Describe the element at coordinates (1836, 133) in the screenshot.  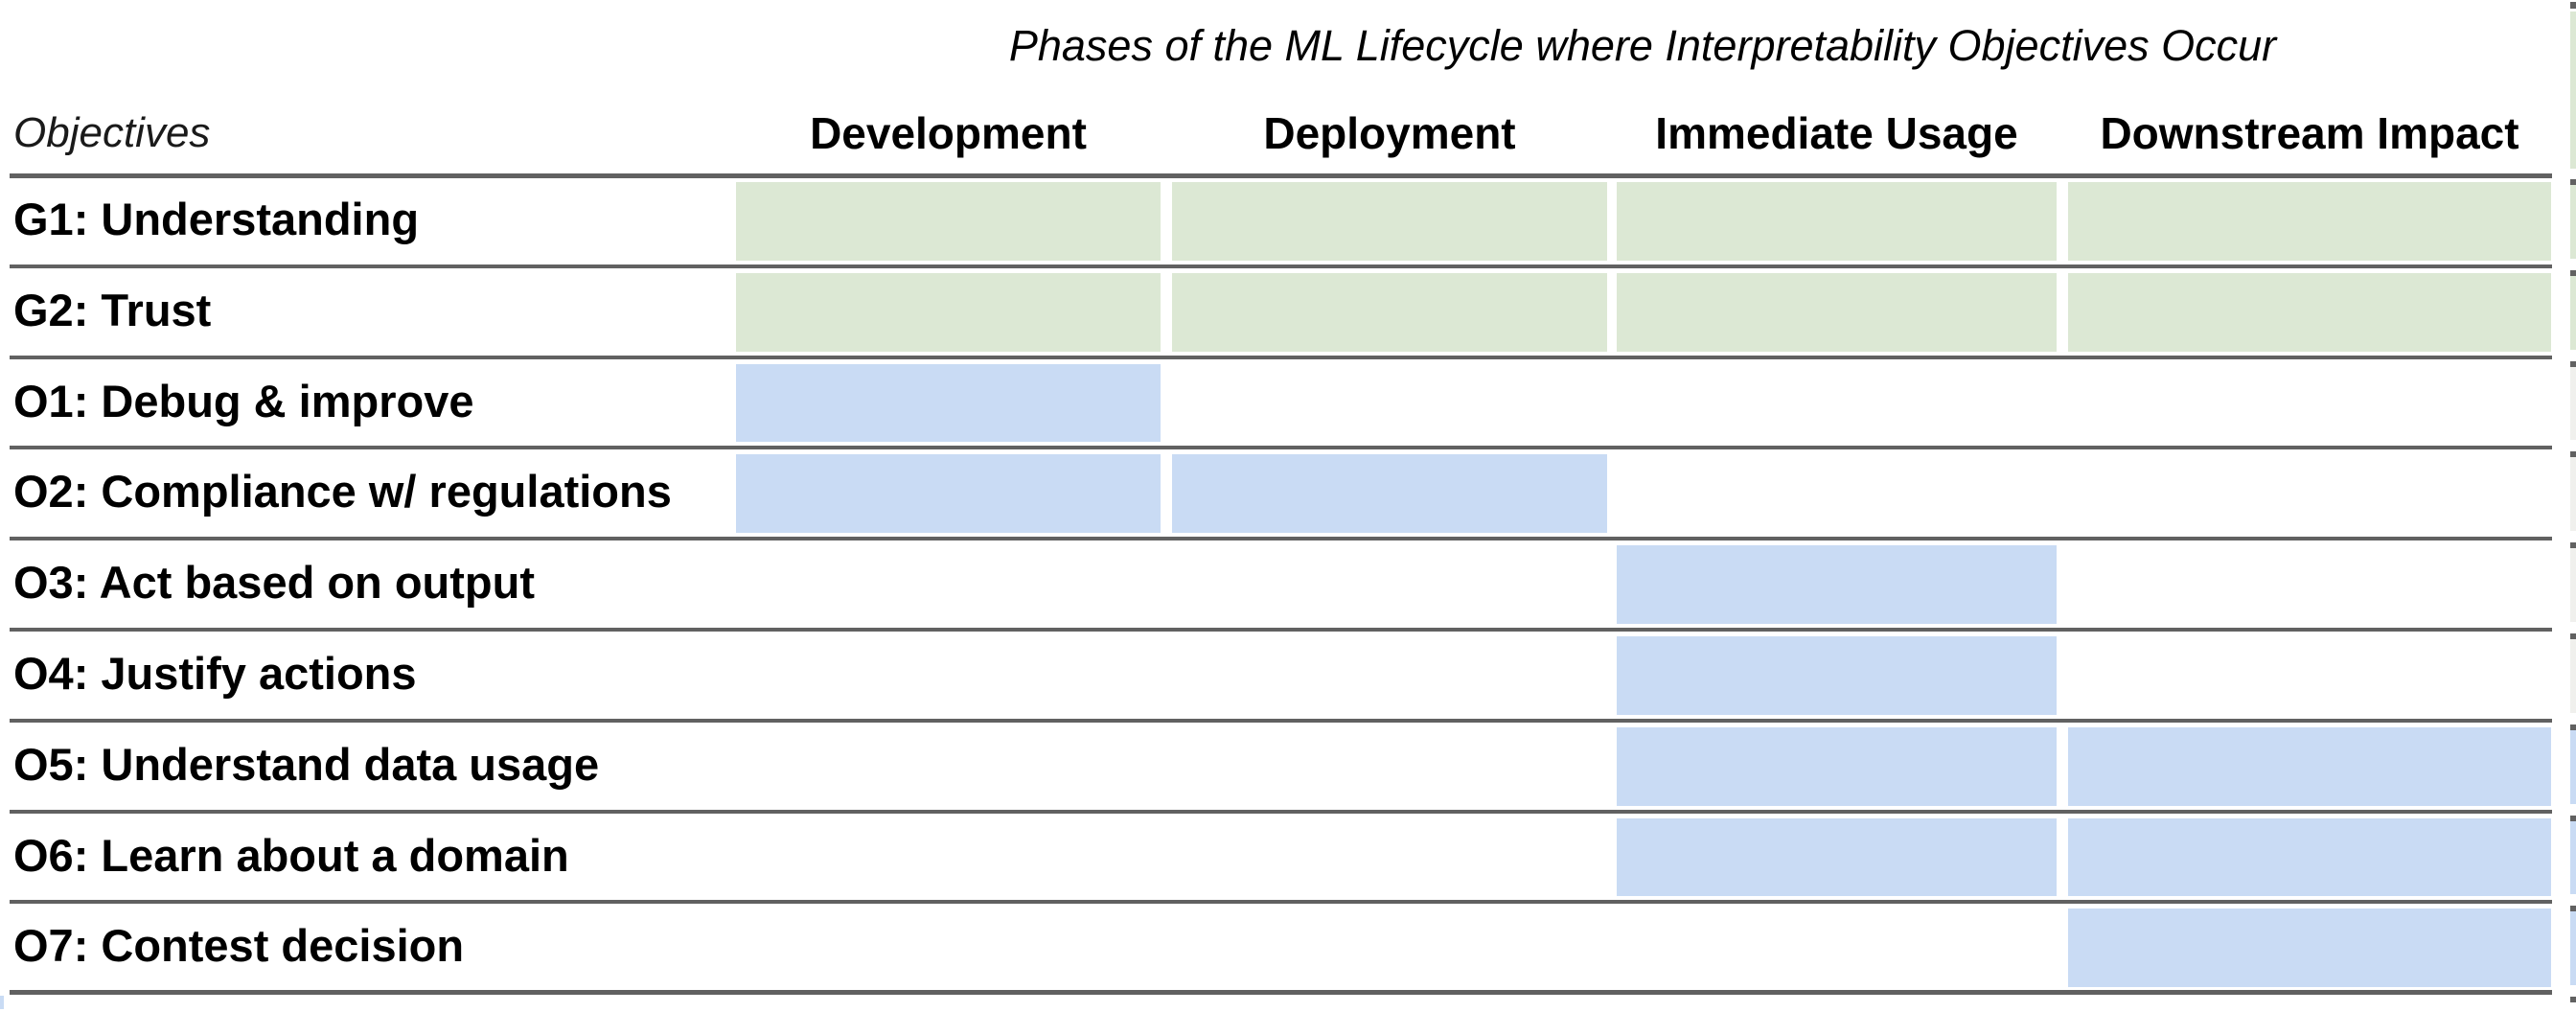
I see `column-header-3: Immediate Usage` at that location.